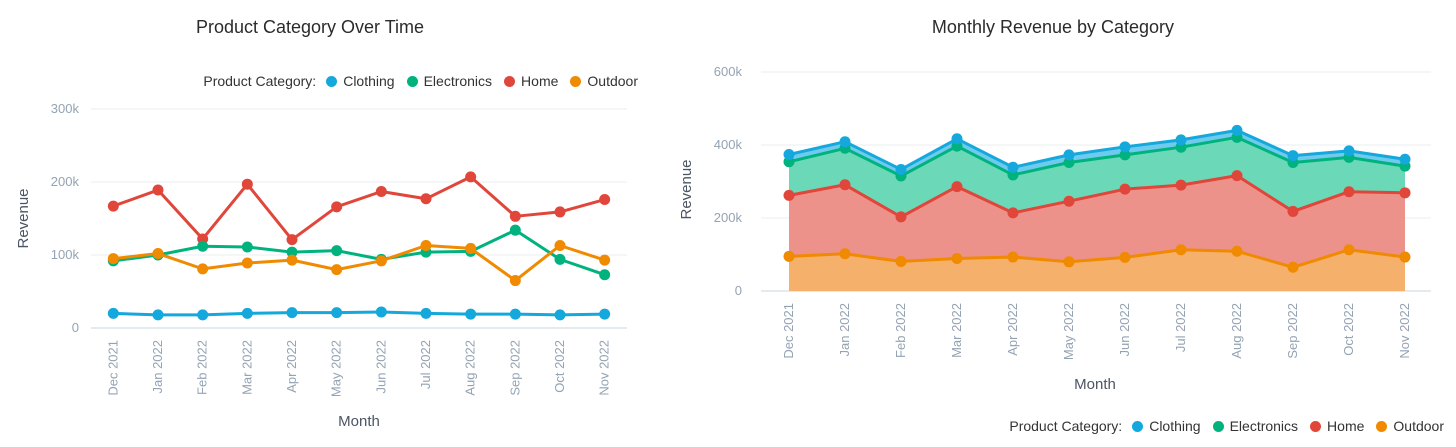  Describe the element at coordinates (75, 327) in the screenshot. I see `y-tick-label: 0` at that location.